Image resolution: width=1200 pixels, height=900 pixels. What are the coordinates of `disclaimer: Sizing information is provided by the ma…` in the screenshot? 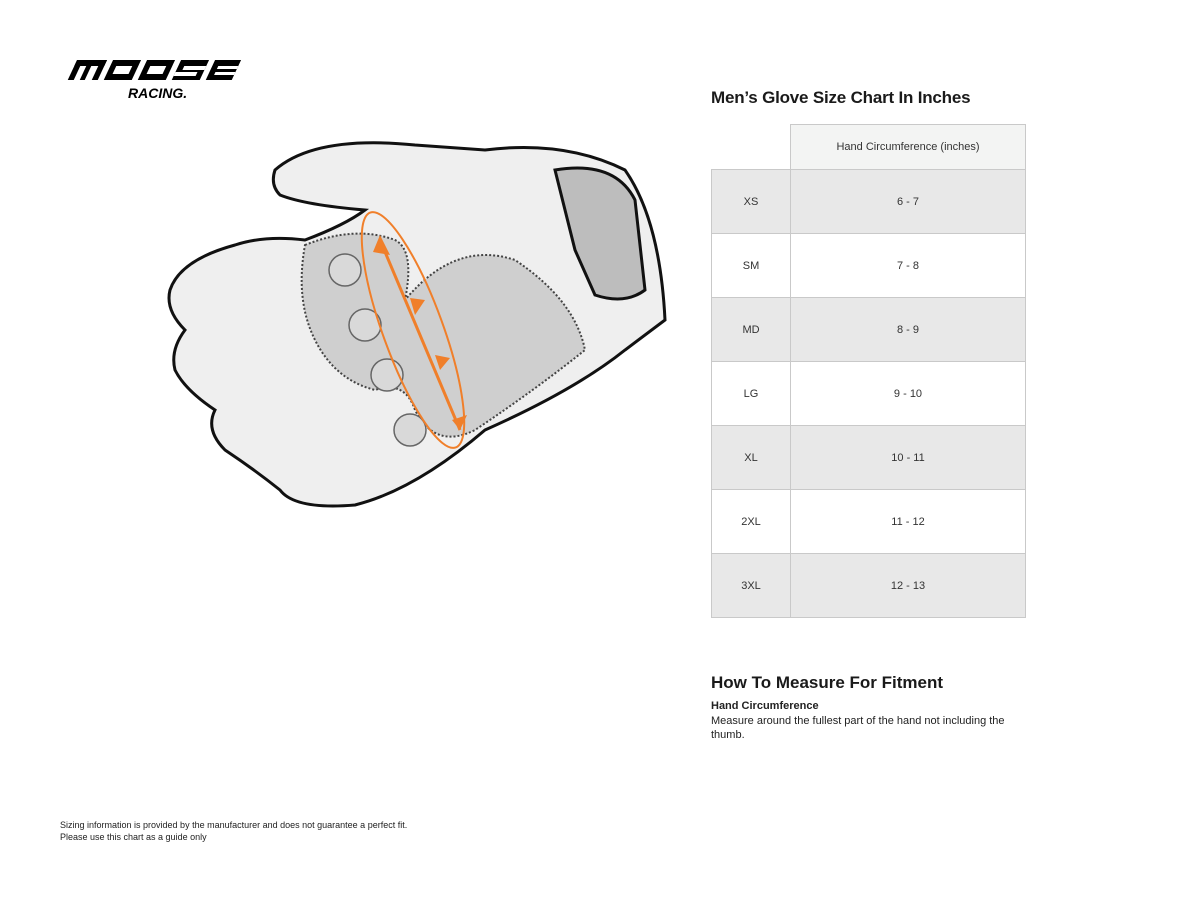 It's located at (233, 831).